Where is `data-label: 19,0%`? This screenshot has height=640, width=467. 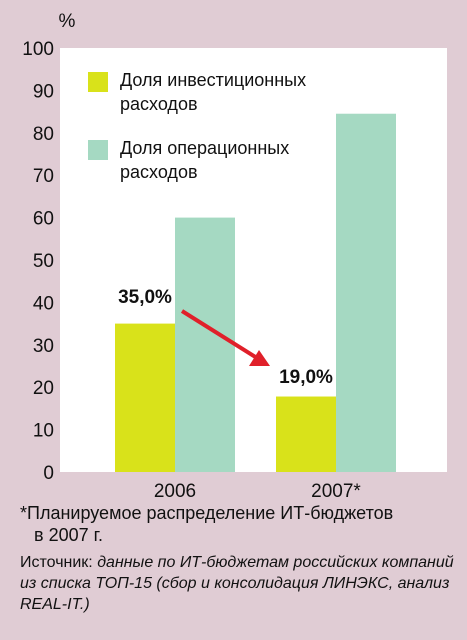 data-label: 19,0% is located at coordinates (306, 377).